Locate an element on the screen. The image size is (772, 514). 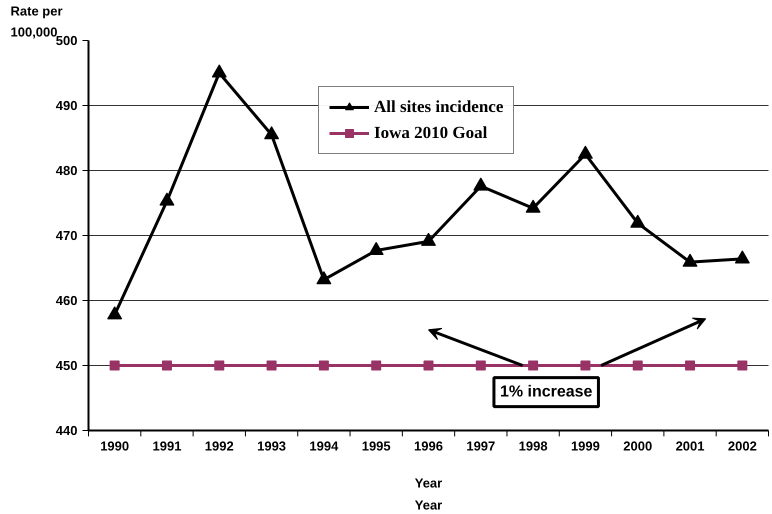
annotation: 1% increase is located at coordinates (546, 392).